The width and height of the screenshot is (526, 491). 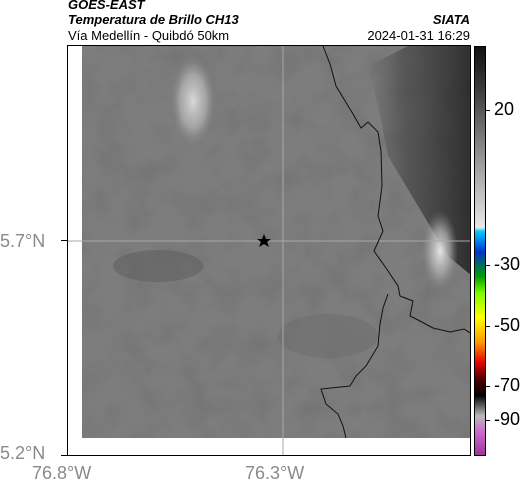 I want to click on cb-label-m50: -50, so click(x=507, y=325).